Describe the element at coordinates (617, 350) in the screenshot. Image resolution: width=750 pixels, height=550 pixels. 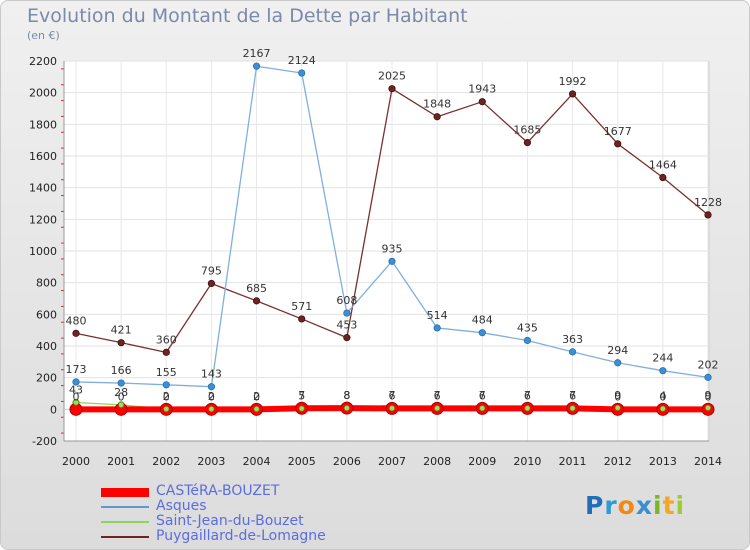
I see `data-label-asques: 294` at that location.